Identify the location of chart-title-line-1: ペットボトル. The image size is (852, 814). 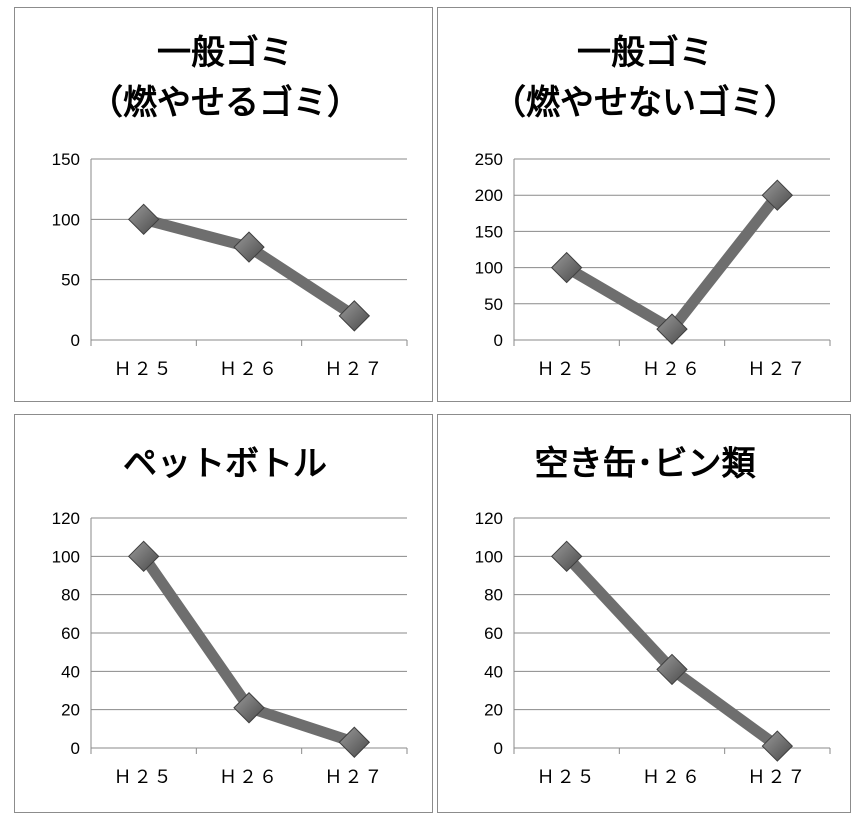
(225, 464).